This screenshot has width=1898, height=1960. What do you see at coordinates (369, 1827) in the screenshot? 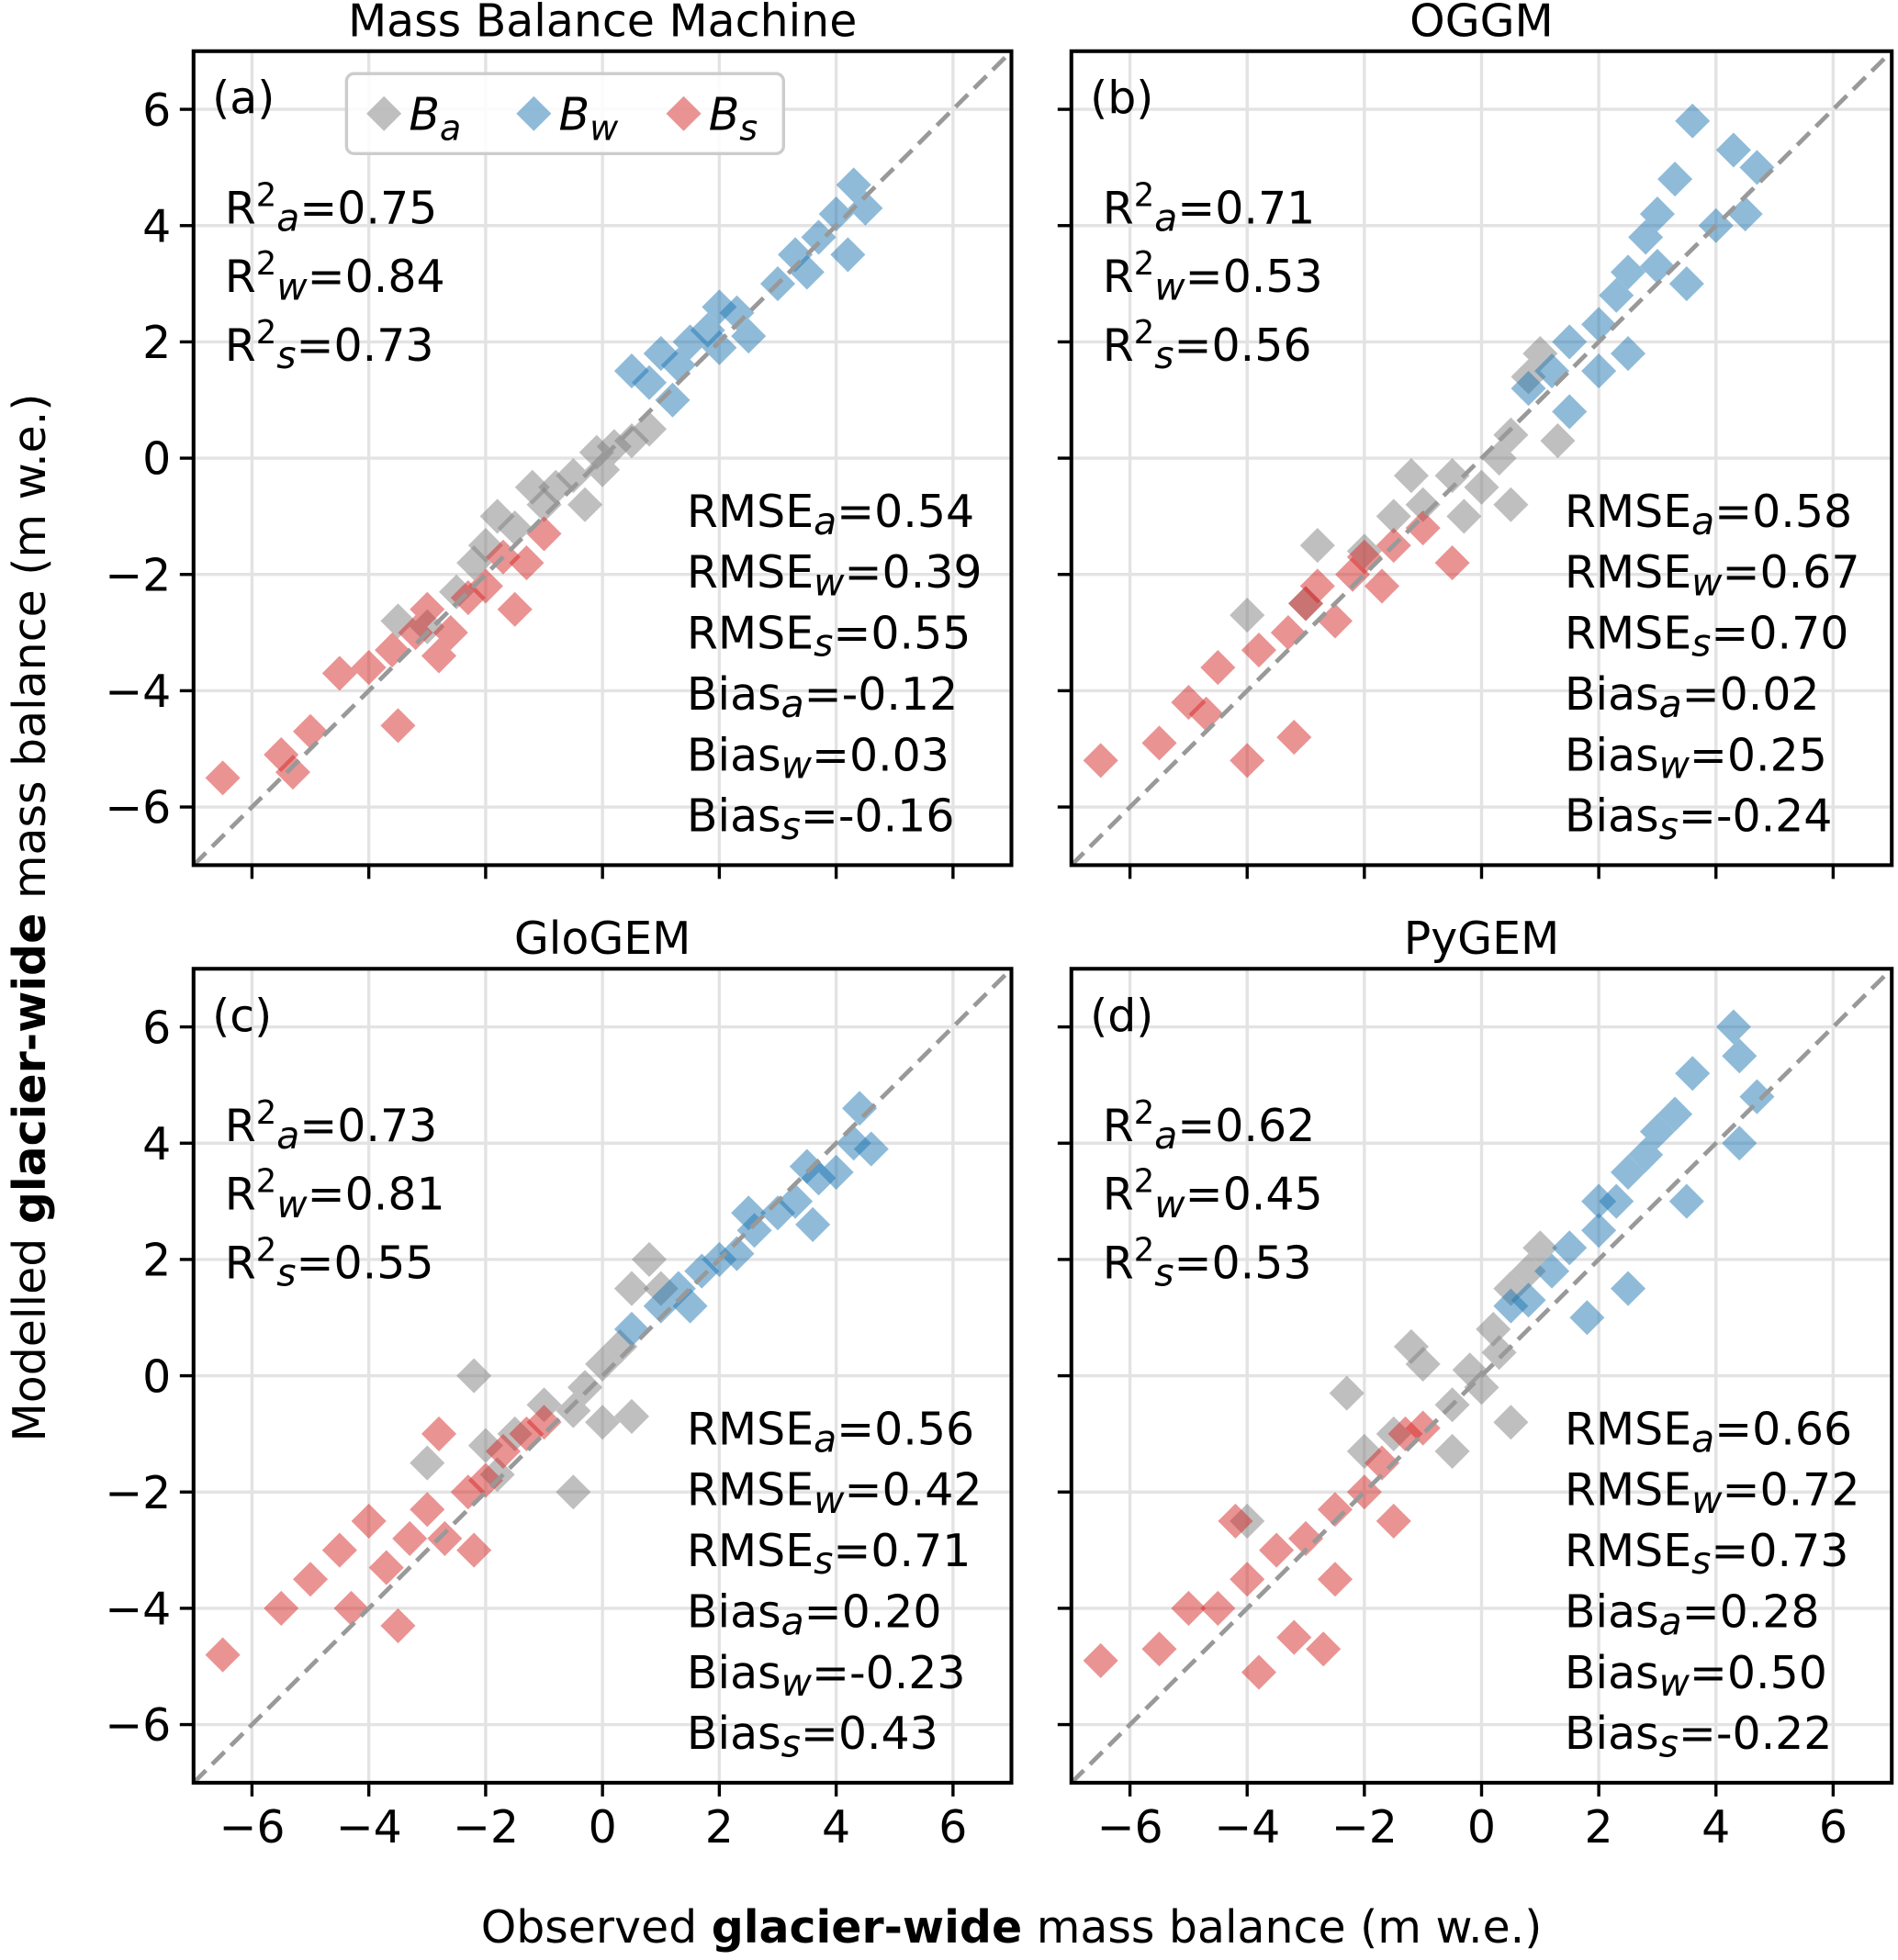
I see `x-tick-label: −4` at bounding box center [369, 1827].